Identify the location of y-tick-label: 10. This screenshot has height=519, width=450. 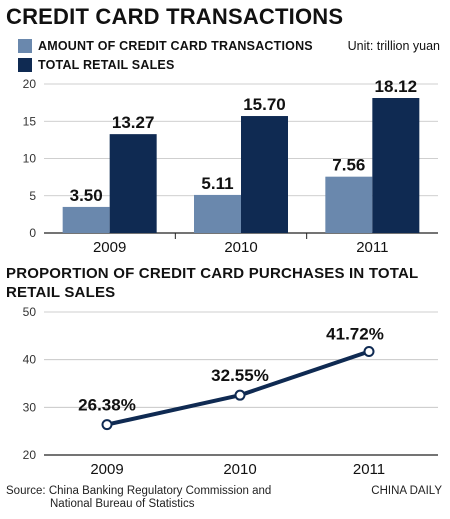
(30, 159).